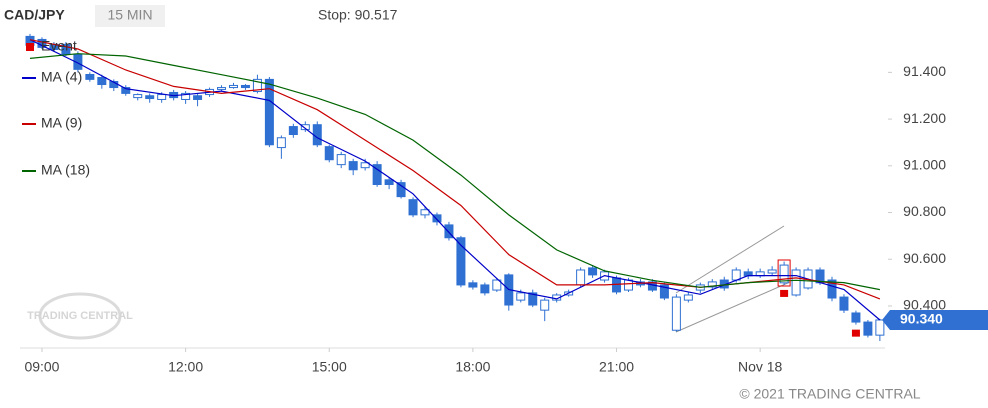 This screenshot has height=408, width=988. I want to click on legend-label: MA (9), so click(61, 123).